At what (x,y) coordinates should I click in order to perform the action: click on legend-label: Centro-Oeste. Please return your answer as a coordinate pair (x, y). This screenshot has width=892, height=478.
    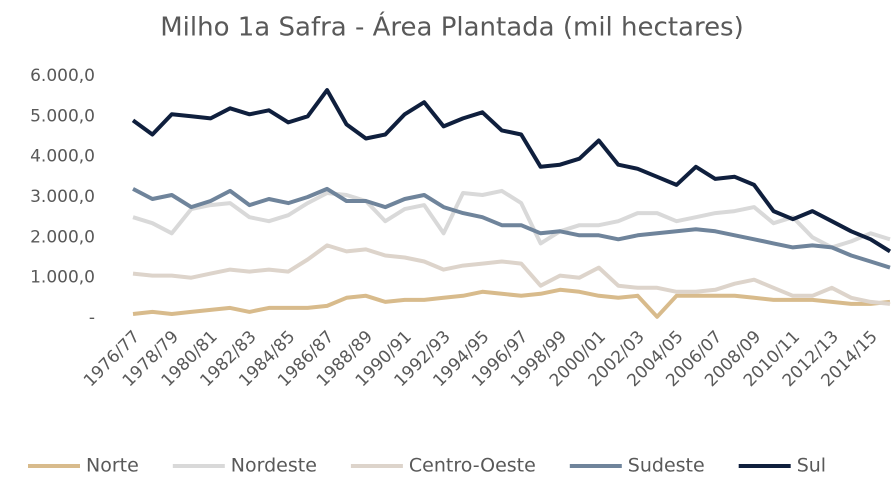
    Looking at the image, I should click on (472, 466).